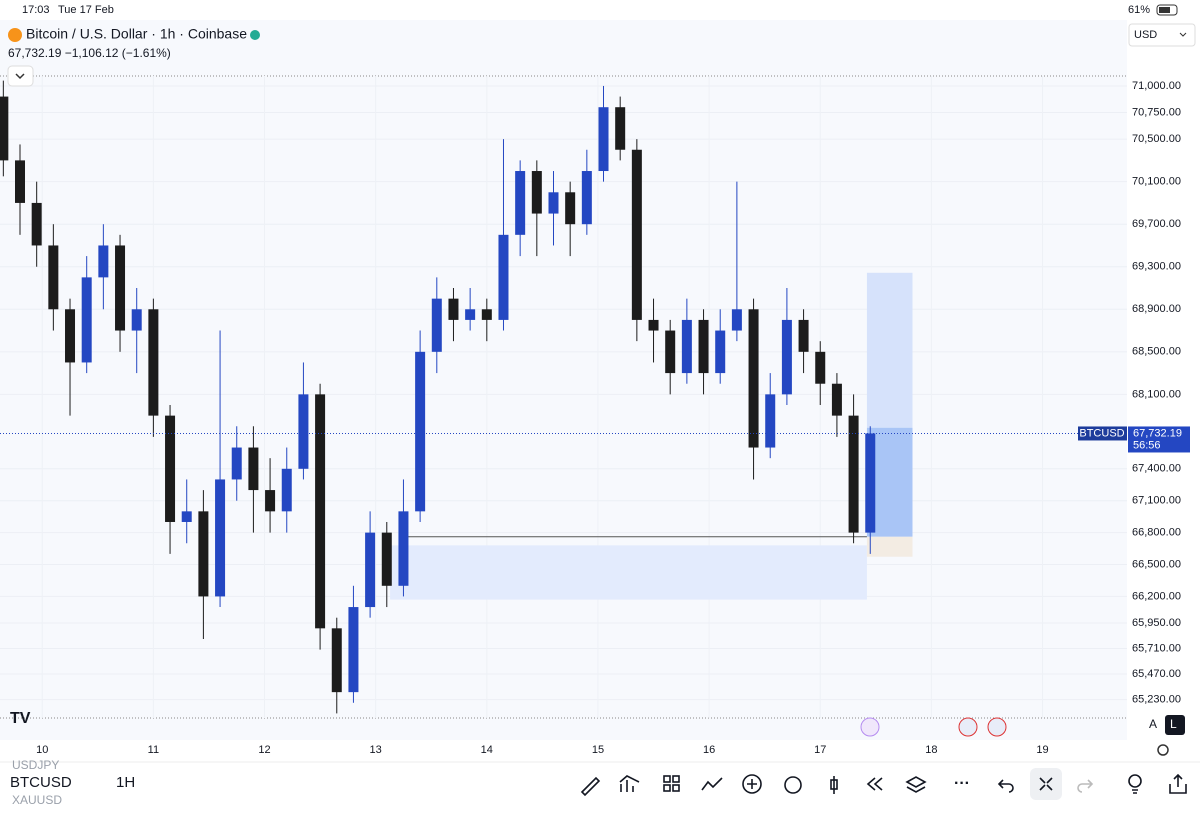 The image size is (1200, 827). What do you see at coordinates (255, 35) in the screenshot?
I see `market-open-dot` at bounding box center [255, 35].